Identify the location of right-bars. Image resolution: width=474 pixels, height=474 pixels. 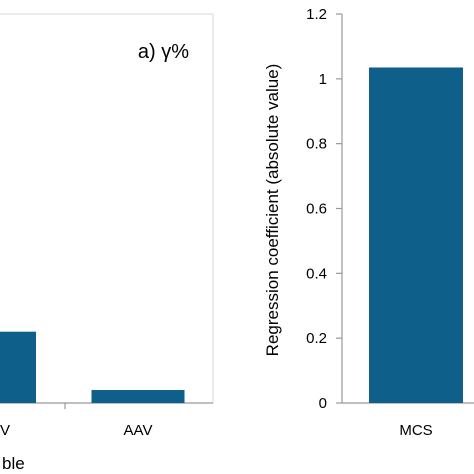
(416, 235).